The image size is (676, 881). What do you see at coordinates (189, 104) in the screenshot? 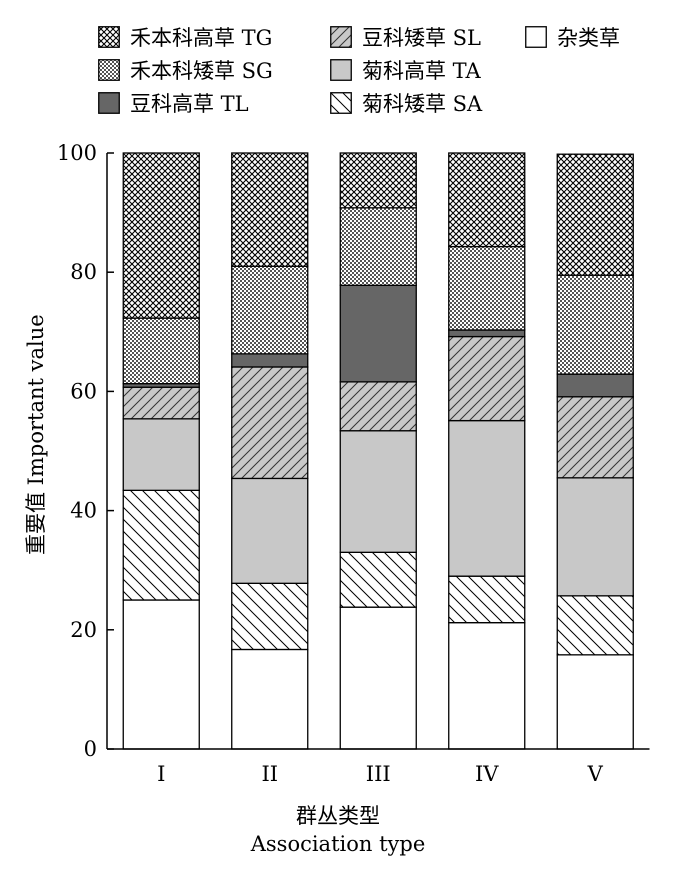
I see `legend-label: 豆科高草 TL` at bounding box center [189, 104].